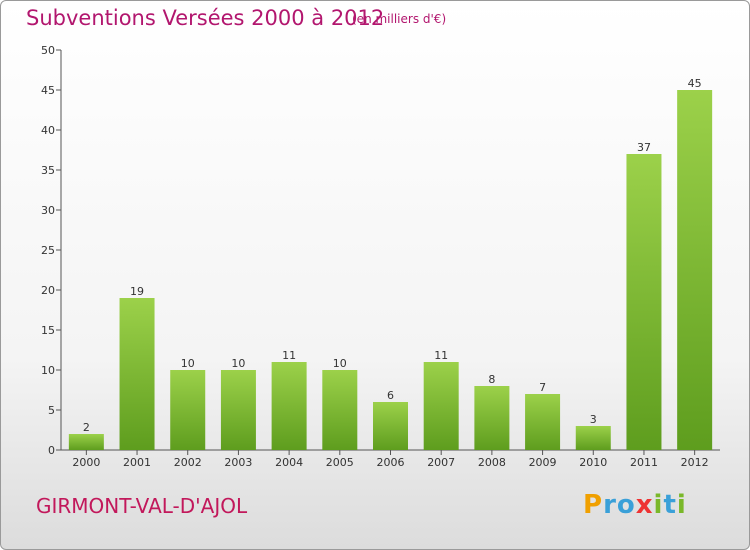 This screenshot has height=550, width=750. Describe the element at coordinates (695, 270) in the screenshot. I see `bar-2012` at that location.